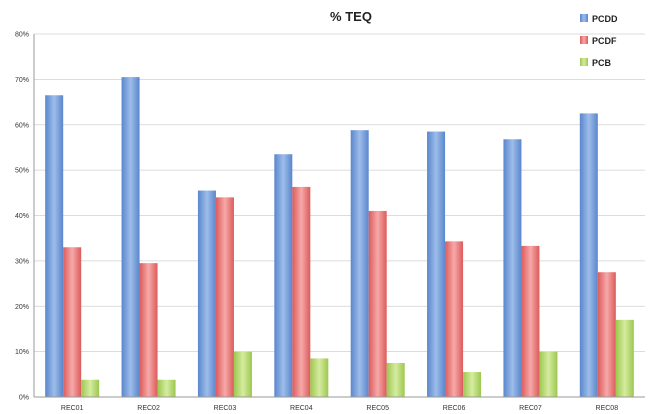 Image resolution: width=653 pixels, height=414 pixels. I want to click on x-tick-label: REC04, so click(301, 408).